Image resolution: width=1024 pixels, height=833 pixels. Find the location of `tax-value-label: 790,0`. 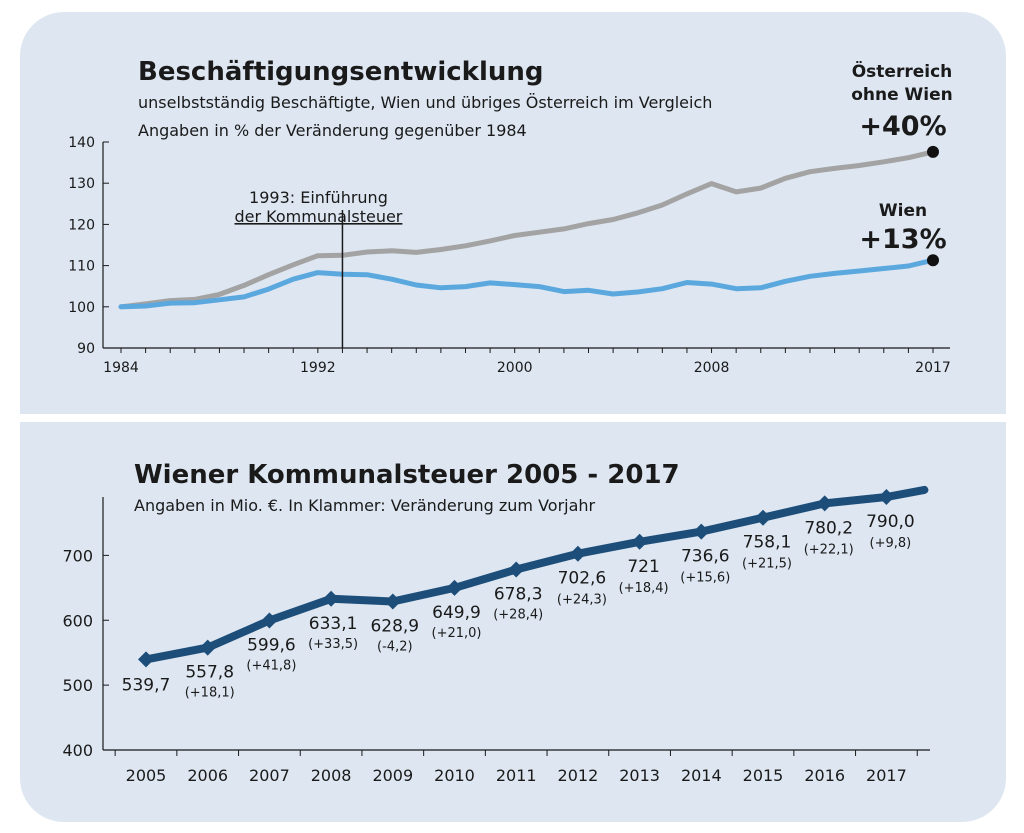

tax-value-label: 790,0 is located at coordinates (890, 522).